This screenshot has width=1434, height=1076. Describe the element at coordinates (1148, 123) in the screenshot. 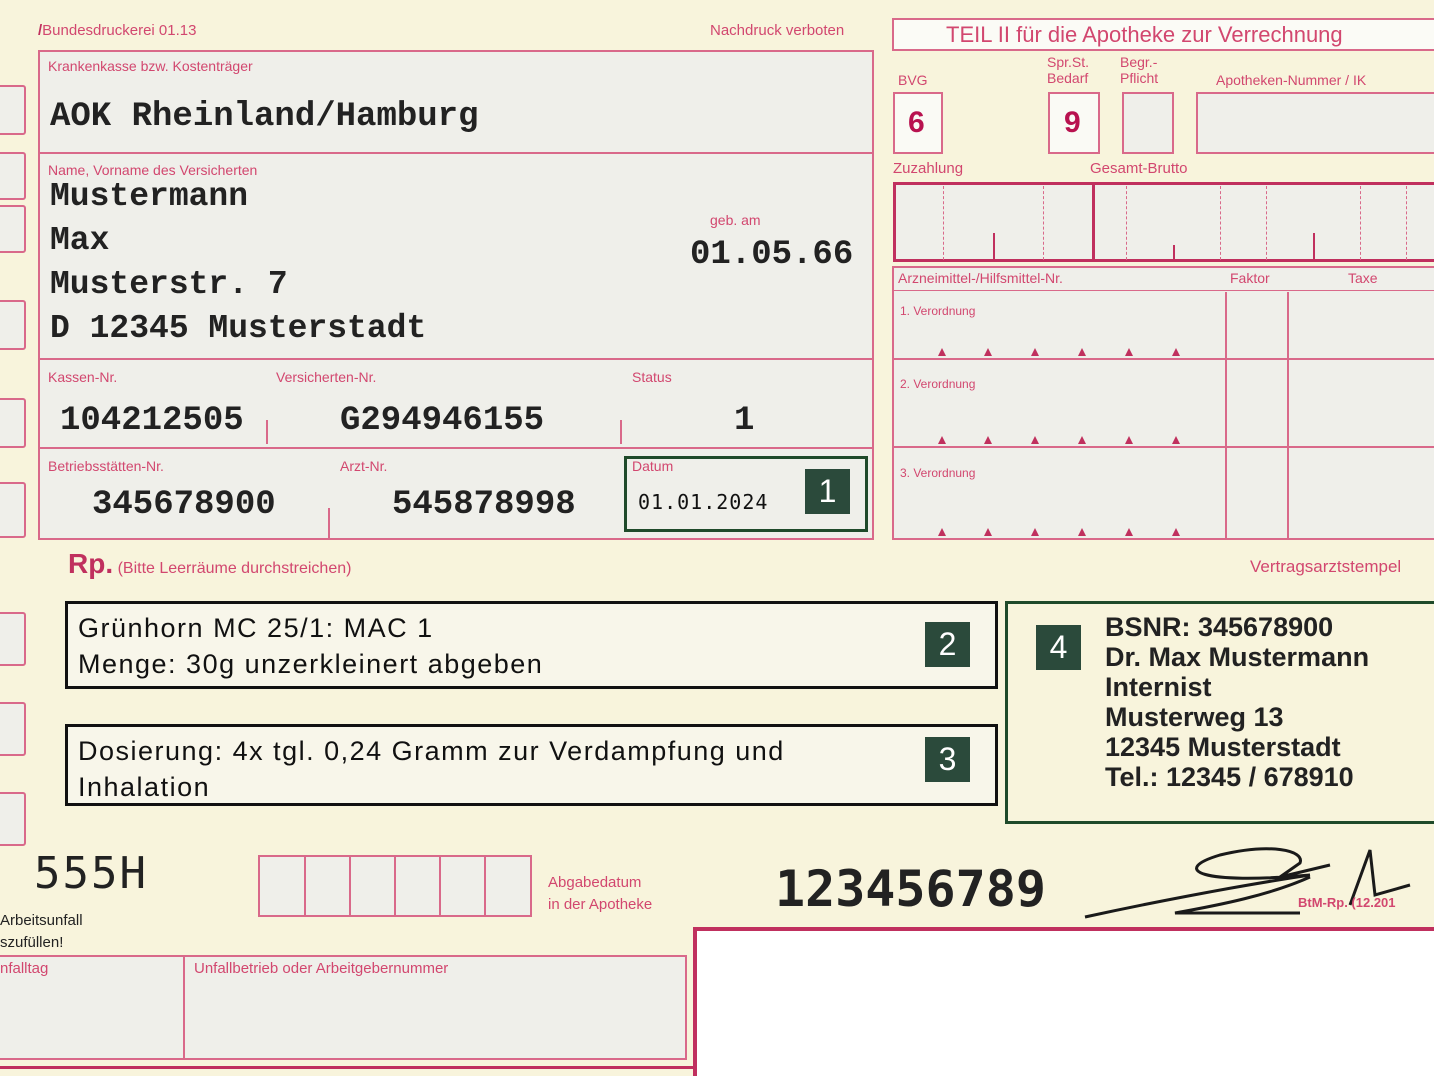

I see `begr-field` at that location.